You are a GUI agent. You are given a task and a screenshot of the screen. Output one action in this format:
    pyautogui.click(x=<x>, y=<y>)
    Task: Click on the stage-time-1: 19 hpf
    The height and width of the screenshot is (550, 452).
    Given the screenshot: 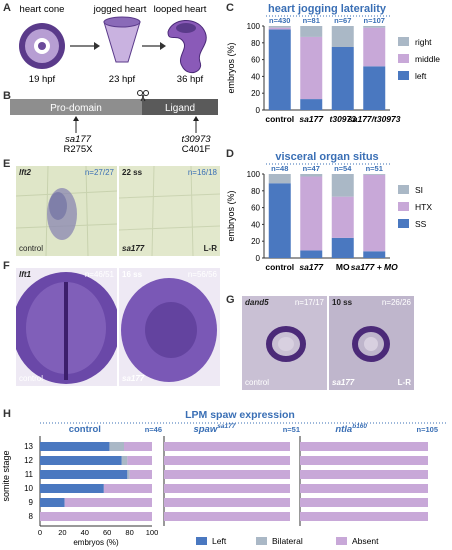 What is the action you would take?
    pyautogui.click(x=42, y=79)
    